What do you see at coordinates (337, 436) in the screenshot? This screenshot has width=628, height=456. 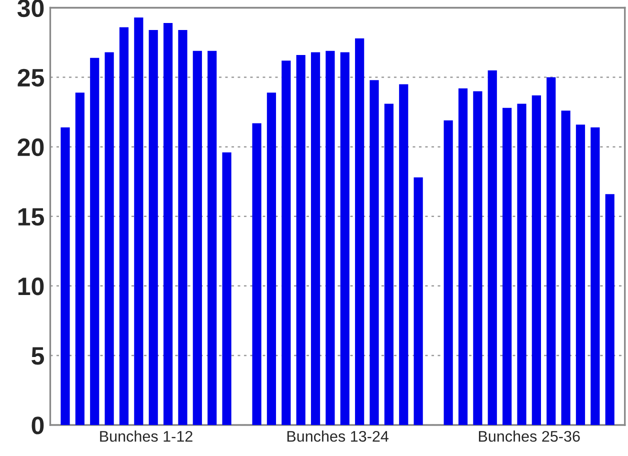 I see `x-tick-label: Bunches 13-24` at bounding box center [337, 436].